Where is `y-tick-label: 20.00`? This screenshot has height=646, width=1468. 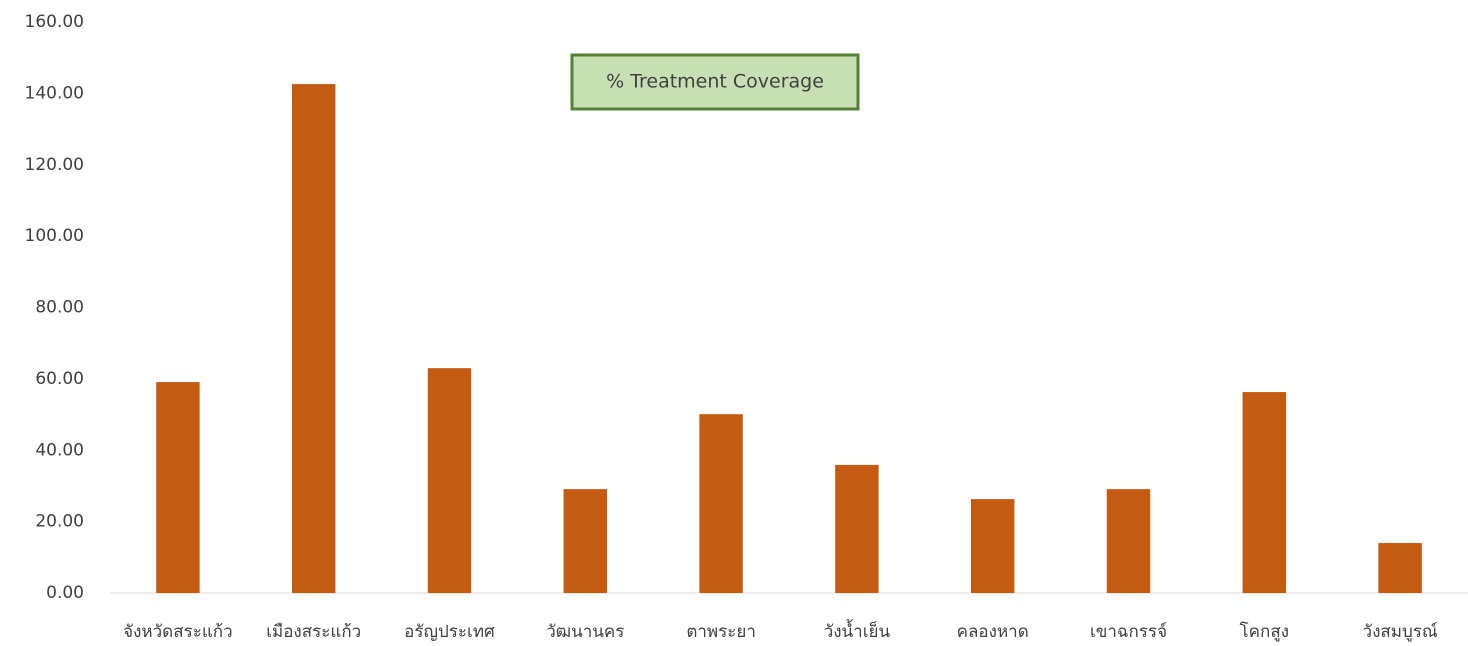 y-tick-label: 20.00 is located at coordinates (59, 522).